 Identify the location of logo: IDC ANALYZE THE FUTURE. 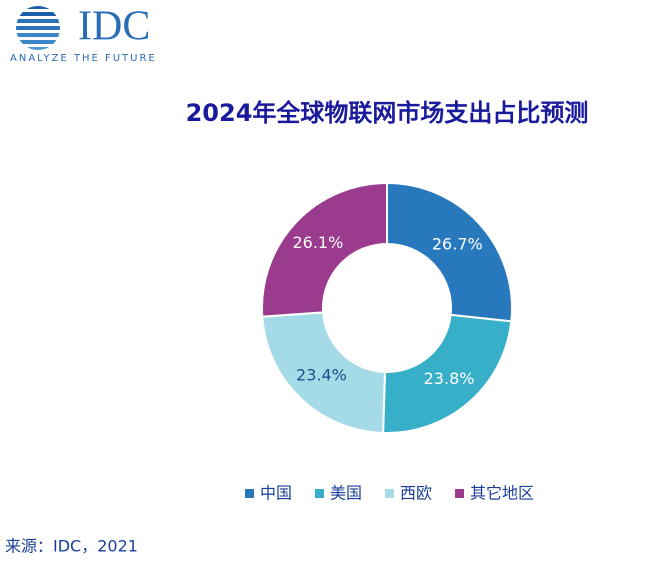
(83, 34).